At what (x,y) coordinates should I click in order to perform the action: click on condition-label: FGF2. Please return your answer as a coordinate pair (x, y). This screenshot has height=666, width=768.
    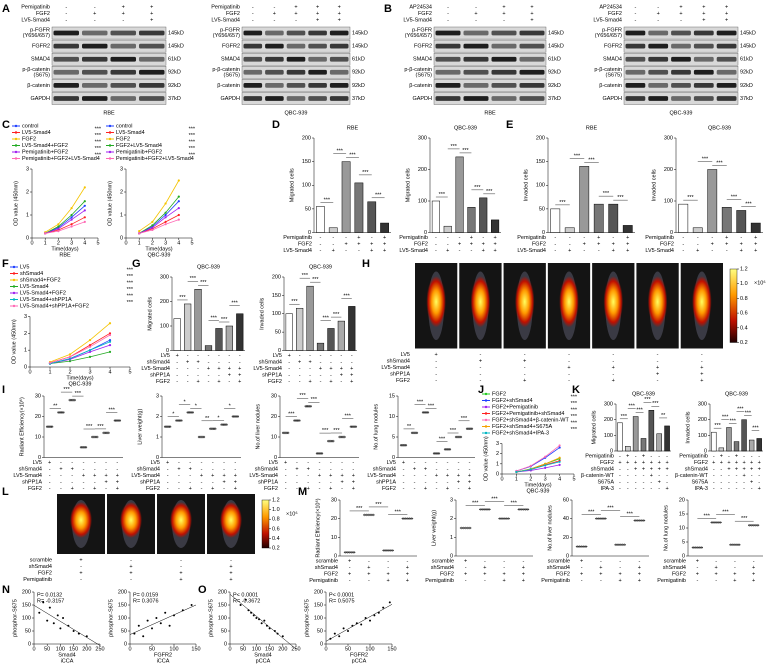
    Looking at the image, I should click on (615, 14).